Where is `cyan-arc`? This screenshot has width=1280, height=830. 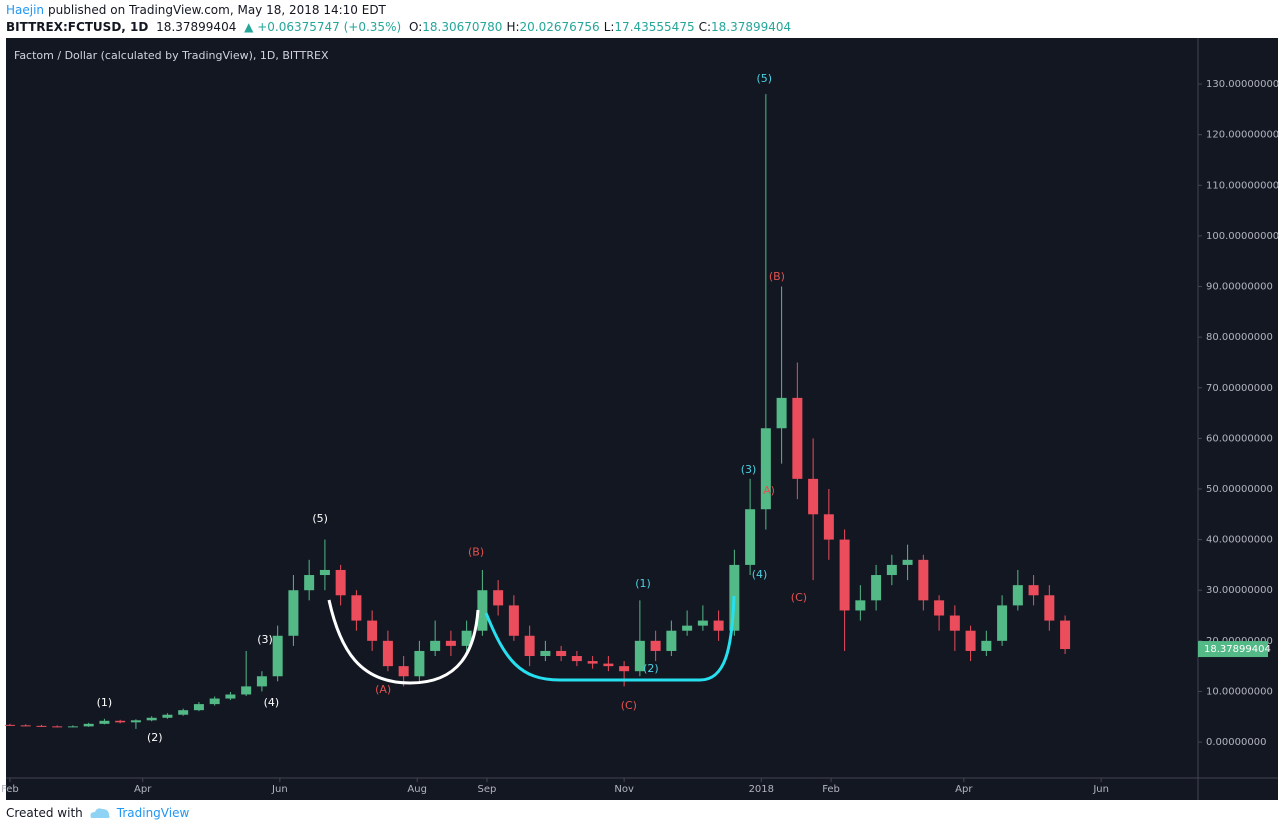
cyan-arc is located at coordinates (610, 638).